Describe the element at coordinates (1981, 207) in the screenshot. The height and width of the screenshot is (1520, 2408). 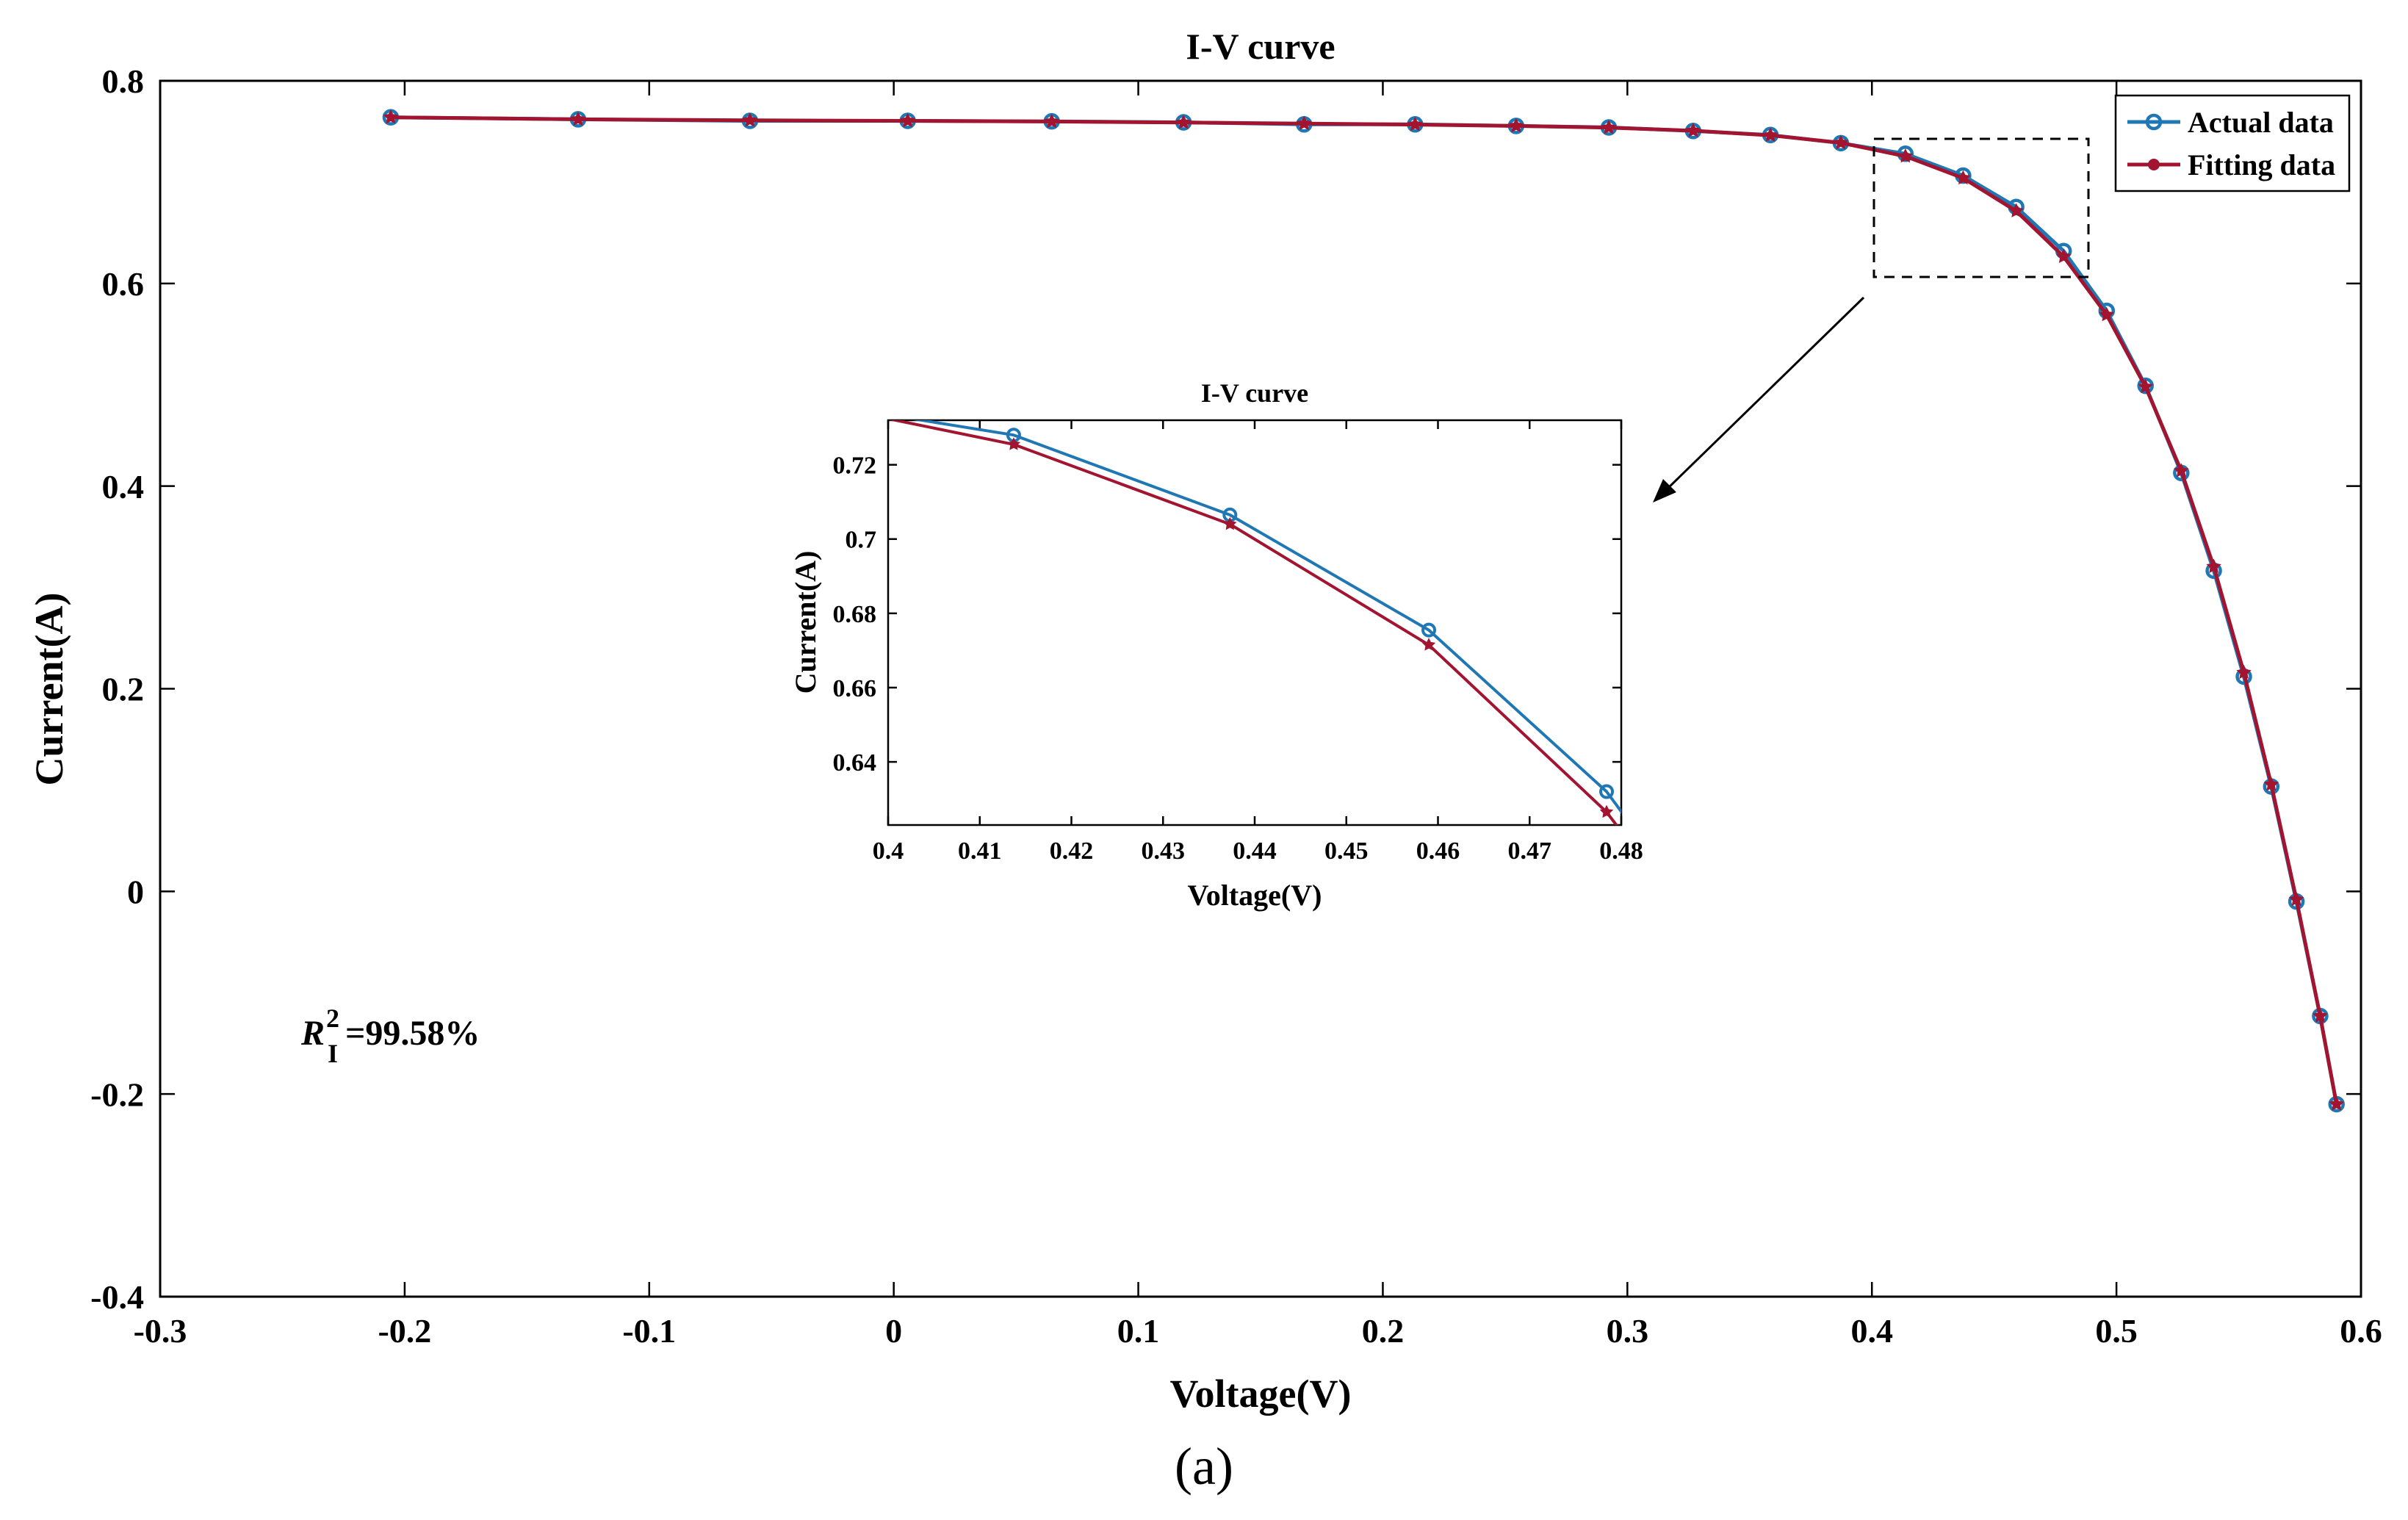
I see `zoom-region-box` at that location.